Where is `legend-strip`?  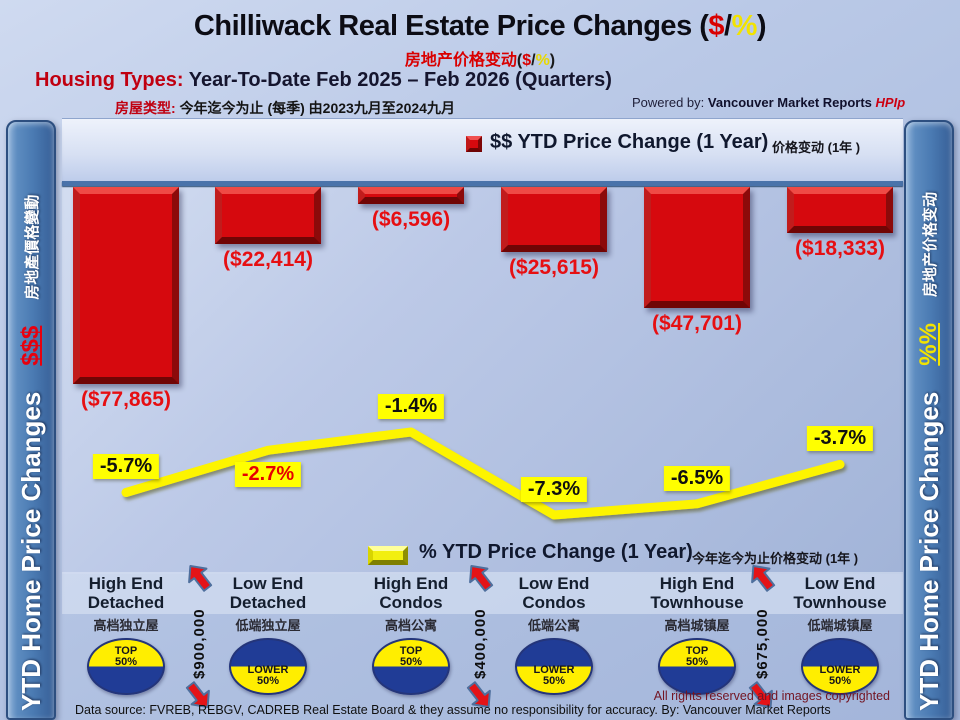 legend-strip is located at coordinates (482, 150).